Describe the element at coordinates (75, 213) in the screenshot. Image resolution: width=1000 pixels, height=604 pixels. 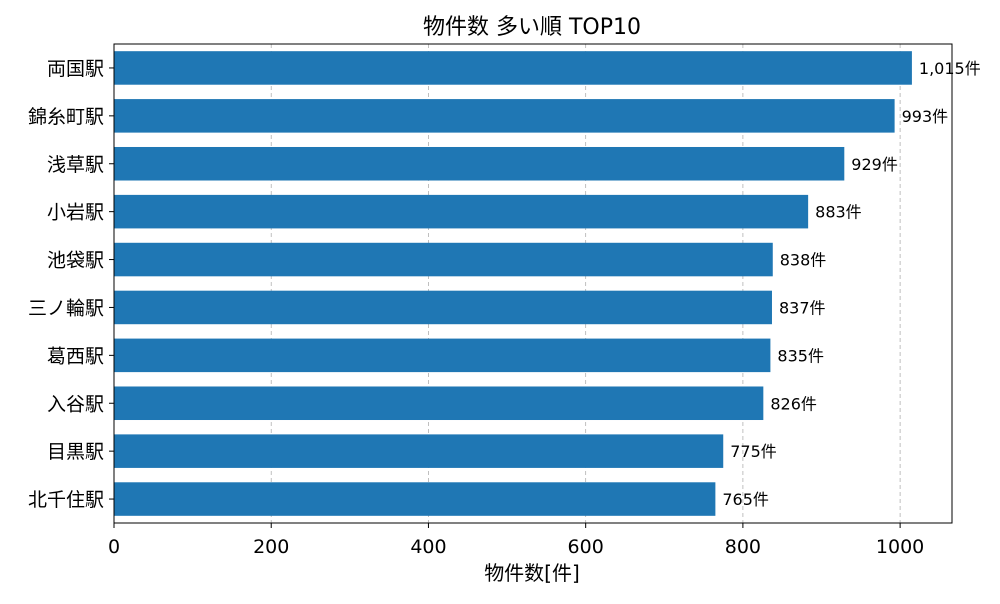
I see `y-tick-label: 小岩駅` at that location.